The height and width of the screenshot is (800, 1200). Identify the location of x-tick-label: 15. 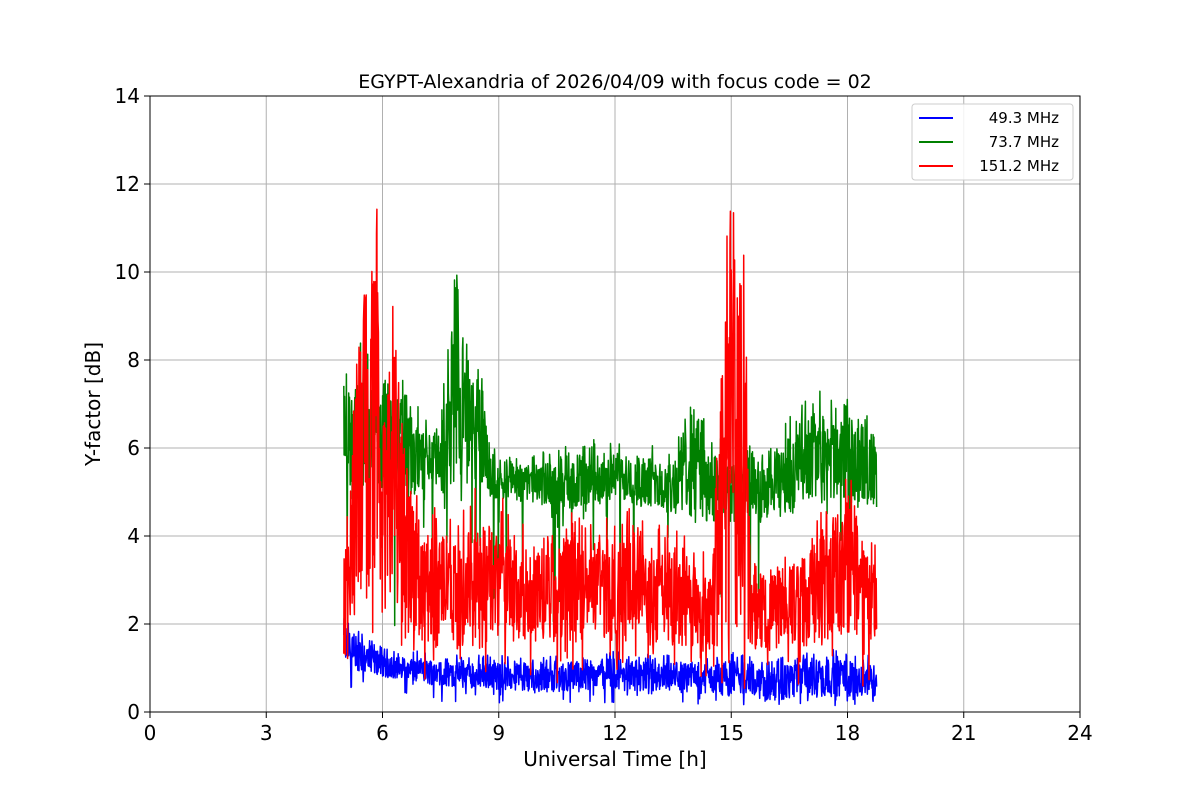
(731, 733).